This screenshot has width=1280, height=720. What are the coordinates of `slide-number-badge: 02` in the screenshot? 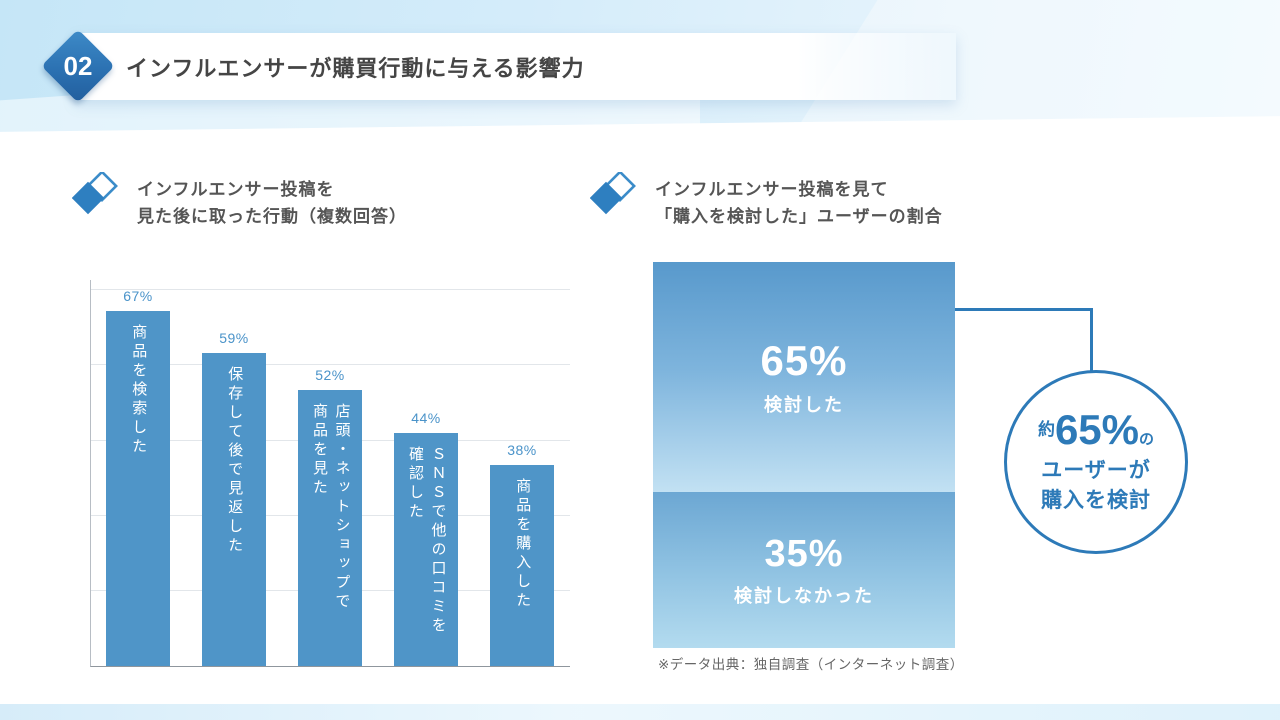 It's located at (78, 66).